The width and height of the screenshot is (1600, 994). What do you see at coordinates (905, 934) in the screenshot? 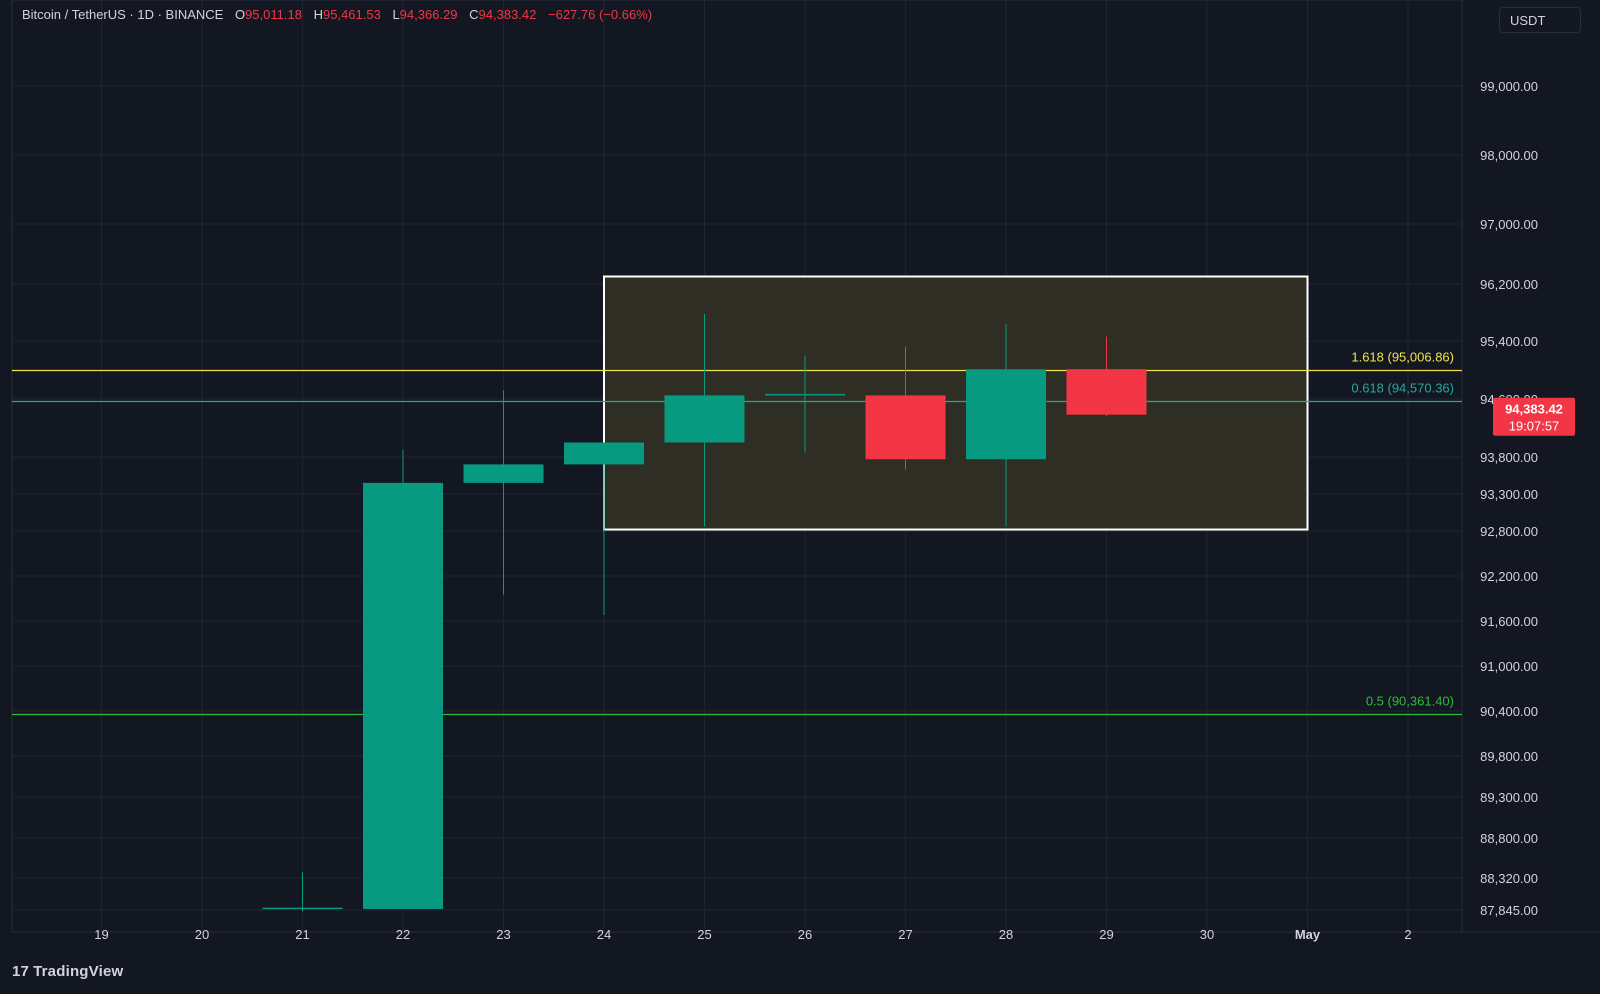
I see `time-tick-label: 27` at bounding box center [905, 934].